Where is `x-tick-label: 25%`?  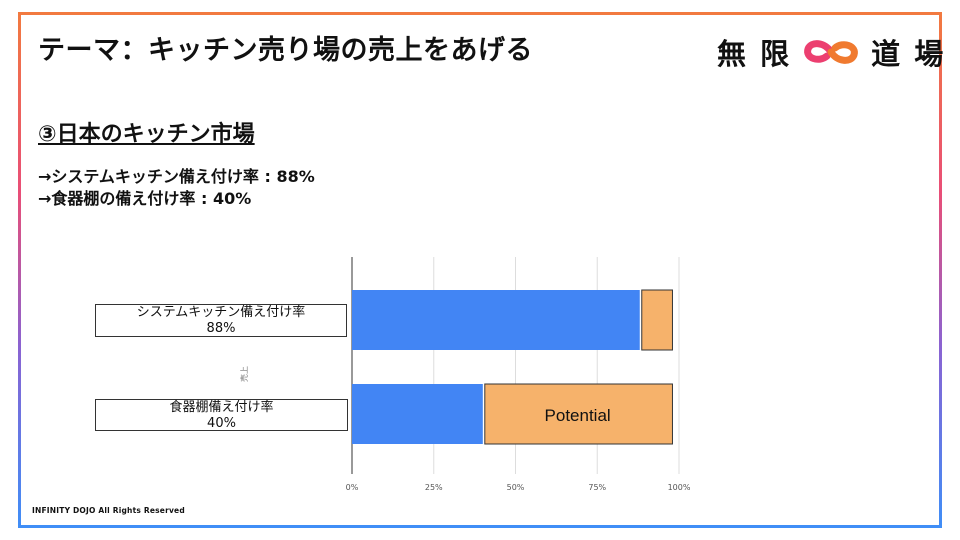
x-tick-label: 25% is located at coordinates (434, 487).